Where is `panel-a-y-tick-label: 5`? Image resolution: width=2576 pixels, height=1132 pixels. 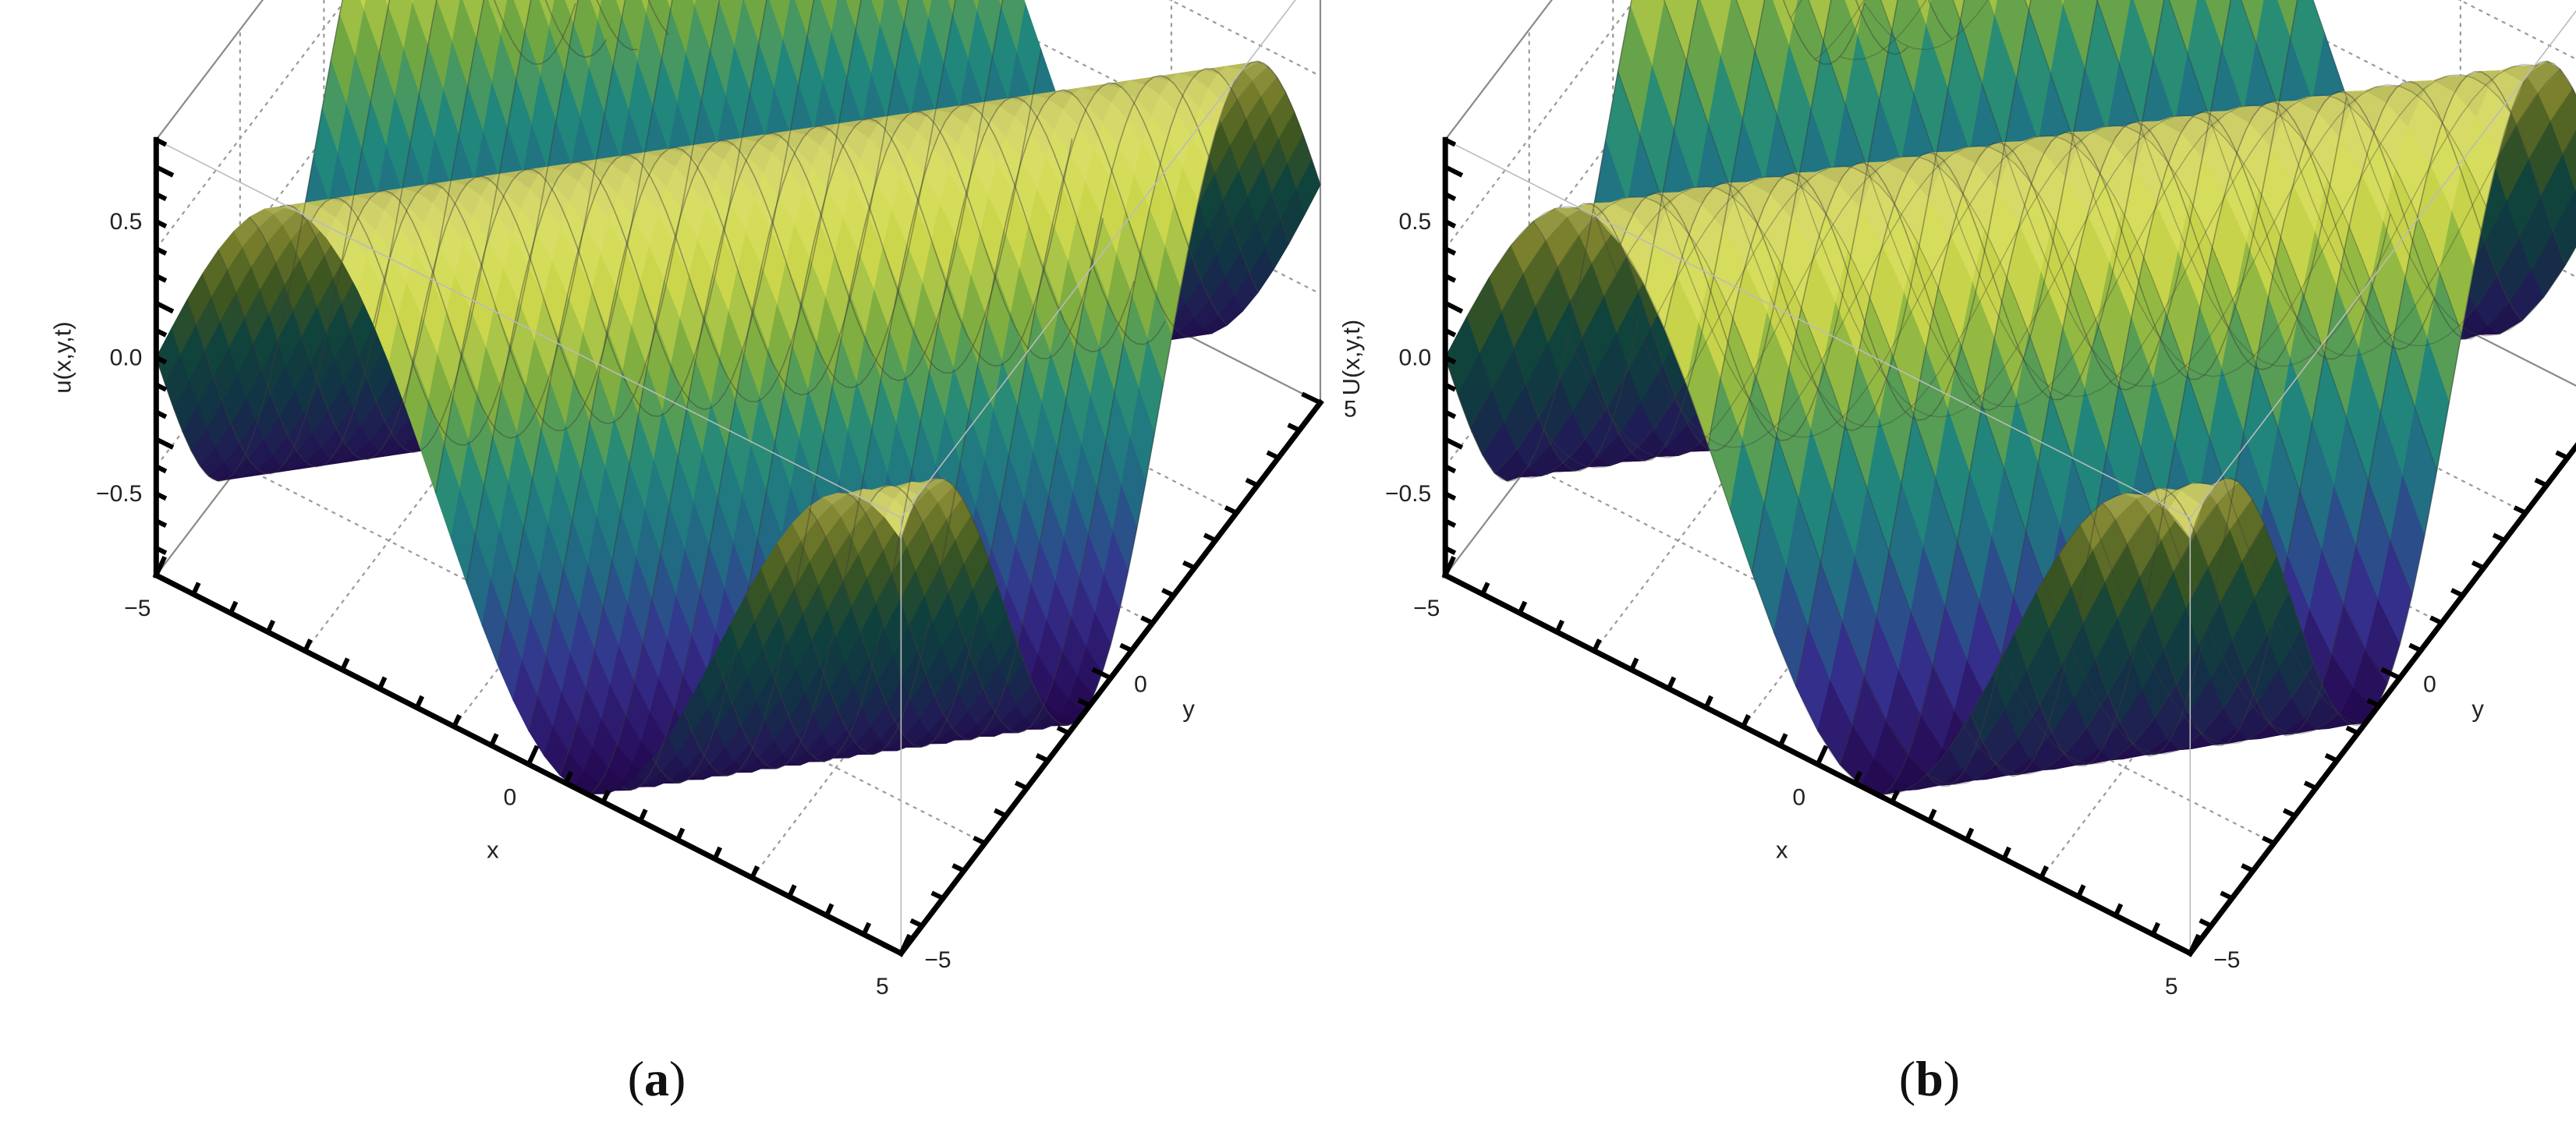
panel-a-y-tick-label: 5 is located at coordinates (1350, 410).